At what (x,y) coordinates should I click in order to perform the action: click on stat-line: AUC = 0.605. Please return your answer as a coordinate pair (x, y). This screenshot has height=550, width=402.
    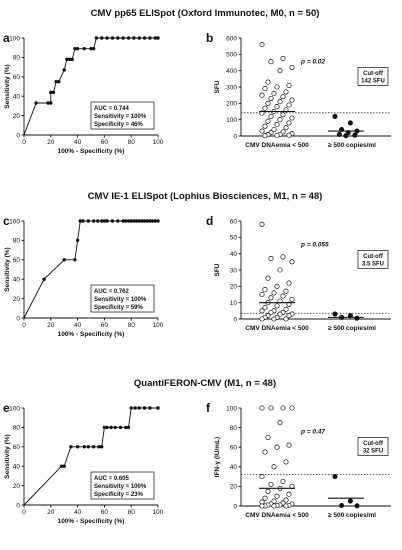
    Looking at the image, I should click on (112, 479).